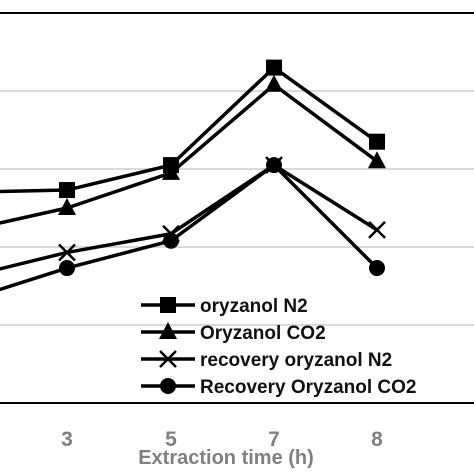  Describe the element at coordinates (274, 439) in the screenshot. I see `x-tick-label: 7` at that location.